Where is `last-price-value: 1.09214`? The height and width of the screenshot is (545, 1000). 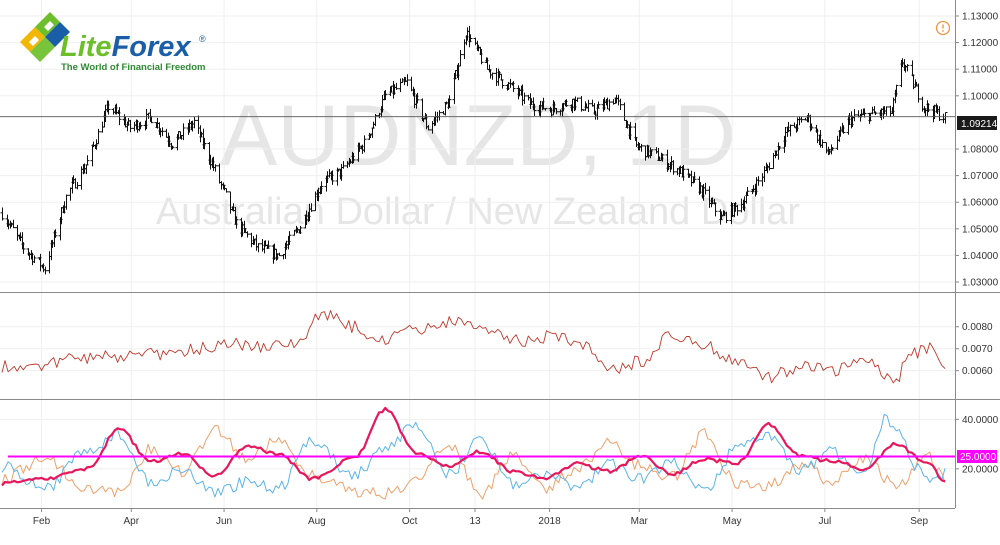
last-price-value: 1.09214 is located at coordinates (979, 124).